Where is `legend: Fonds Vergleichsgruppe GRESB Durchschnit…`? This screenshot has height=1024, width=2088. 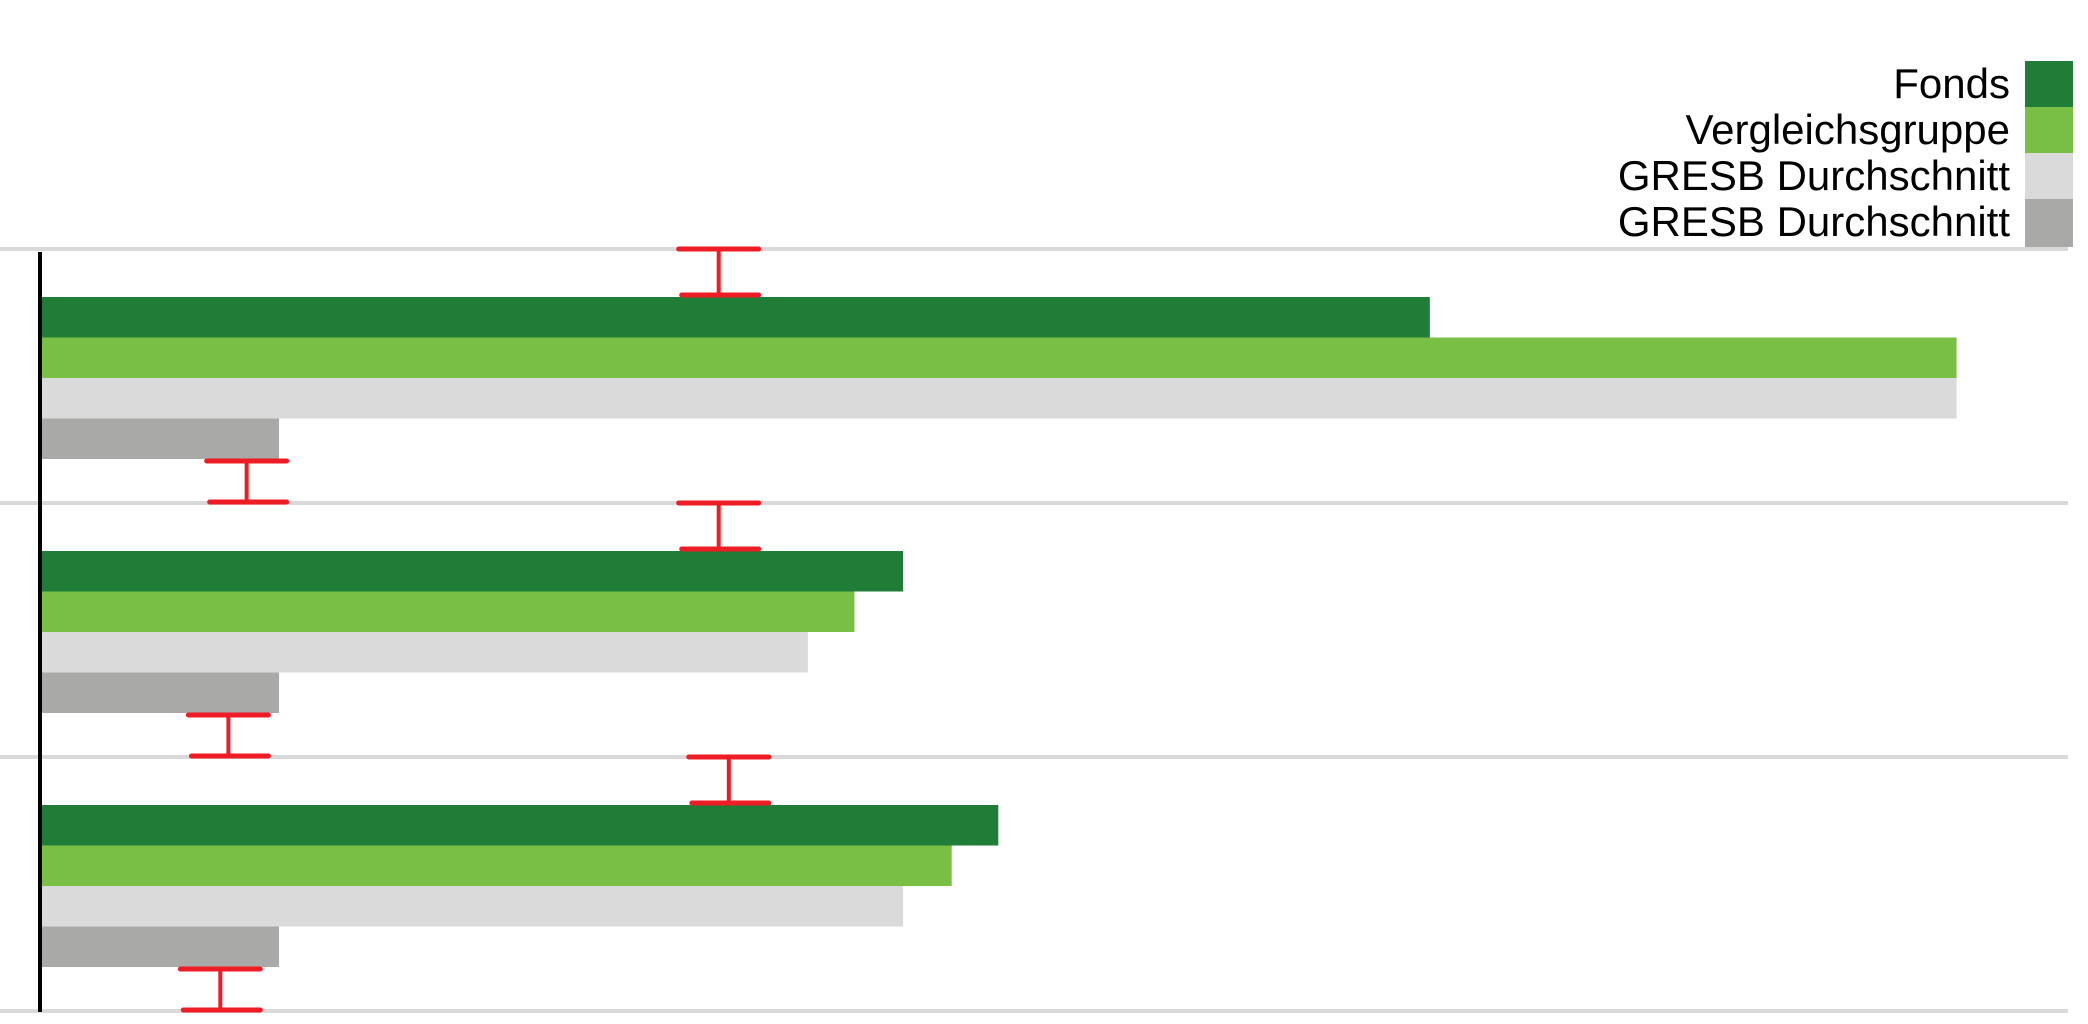 legend: Fonds Vergleichsgruppe GRESB Durchschnit… is located at coordinates (1845, 153).